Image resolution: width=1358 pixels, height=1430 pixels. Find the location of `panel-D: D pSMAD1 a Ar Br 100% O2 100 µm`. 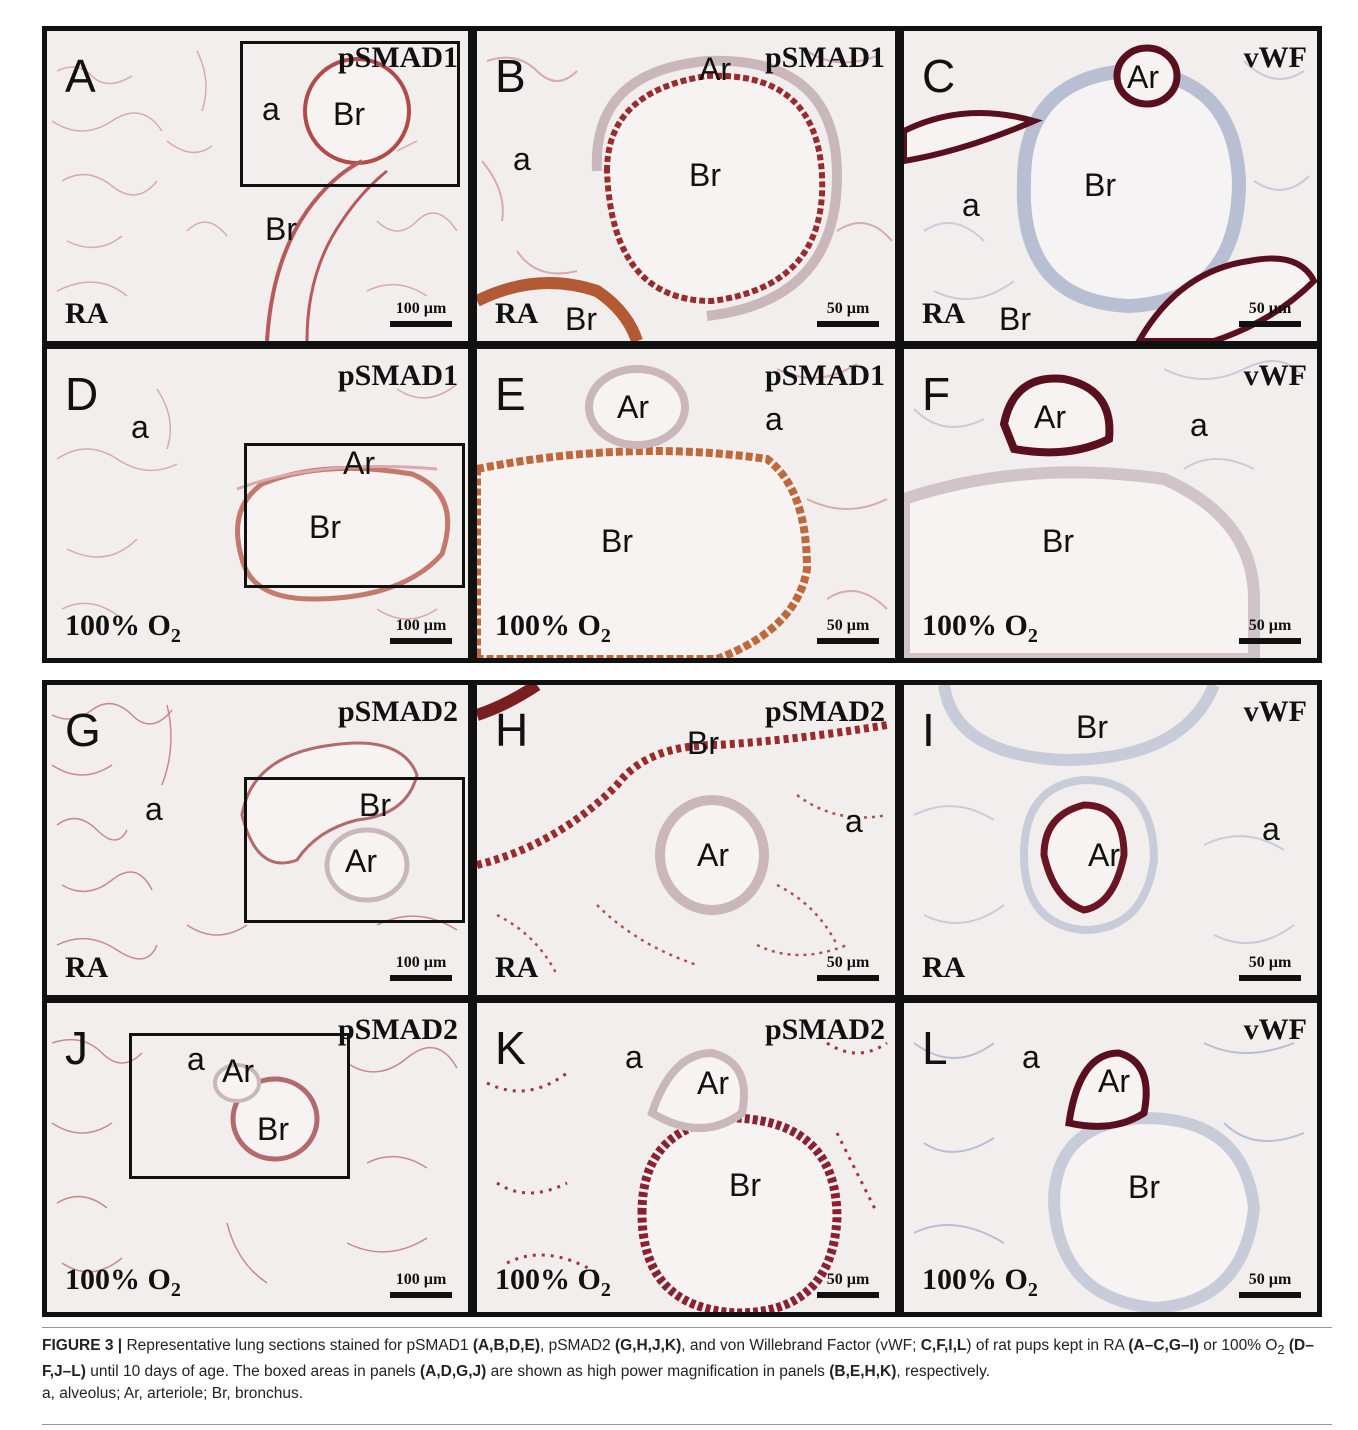

panel-D: D pSMAD1 a Ar Br 100% O2 100 µm is located at coordinates (257, 503).